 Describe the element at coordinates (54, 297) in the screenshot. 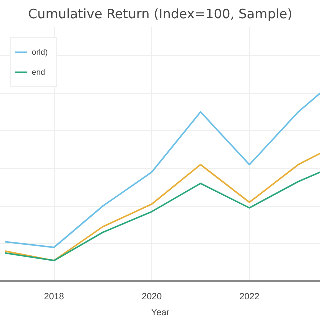

I see `x-tick-label: 2018` at that location.